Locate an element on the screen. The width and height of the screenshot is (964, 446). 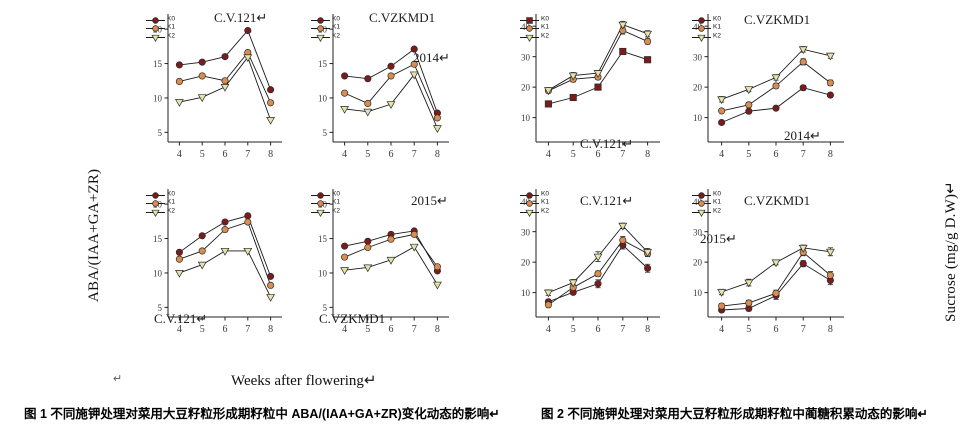
x-tick-label: 5 is located at coordinates (202, 329).